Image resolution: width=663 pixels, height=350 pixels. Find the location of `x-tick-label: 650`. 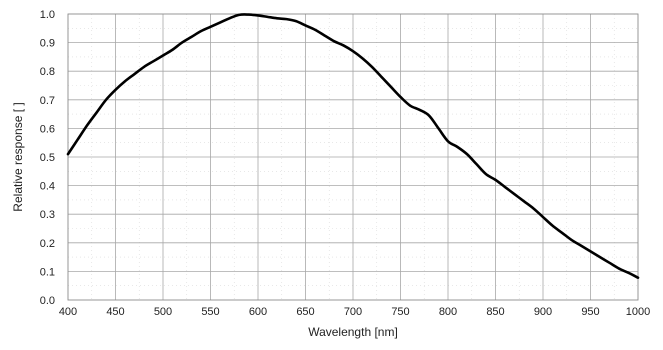

x-tick-label: 650 is located at coordinates (305, 312).